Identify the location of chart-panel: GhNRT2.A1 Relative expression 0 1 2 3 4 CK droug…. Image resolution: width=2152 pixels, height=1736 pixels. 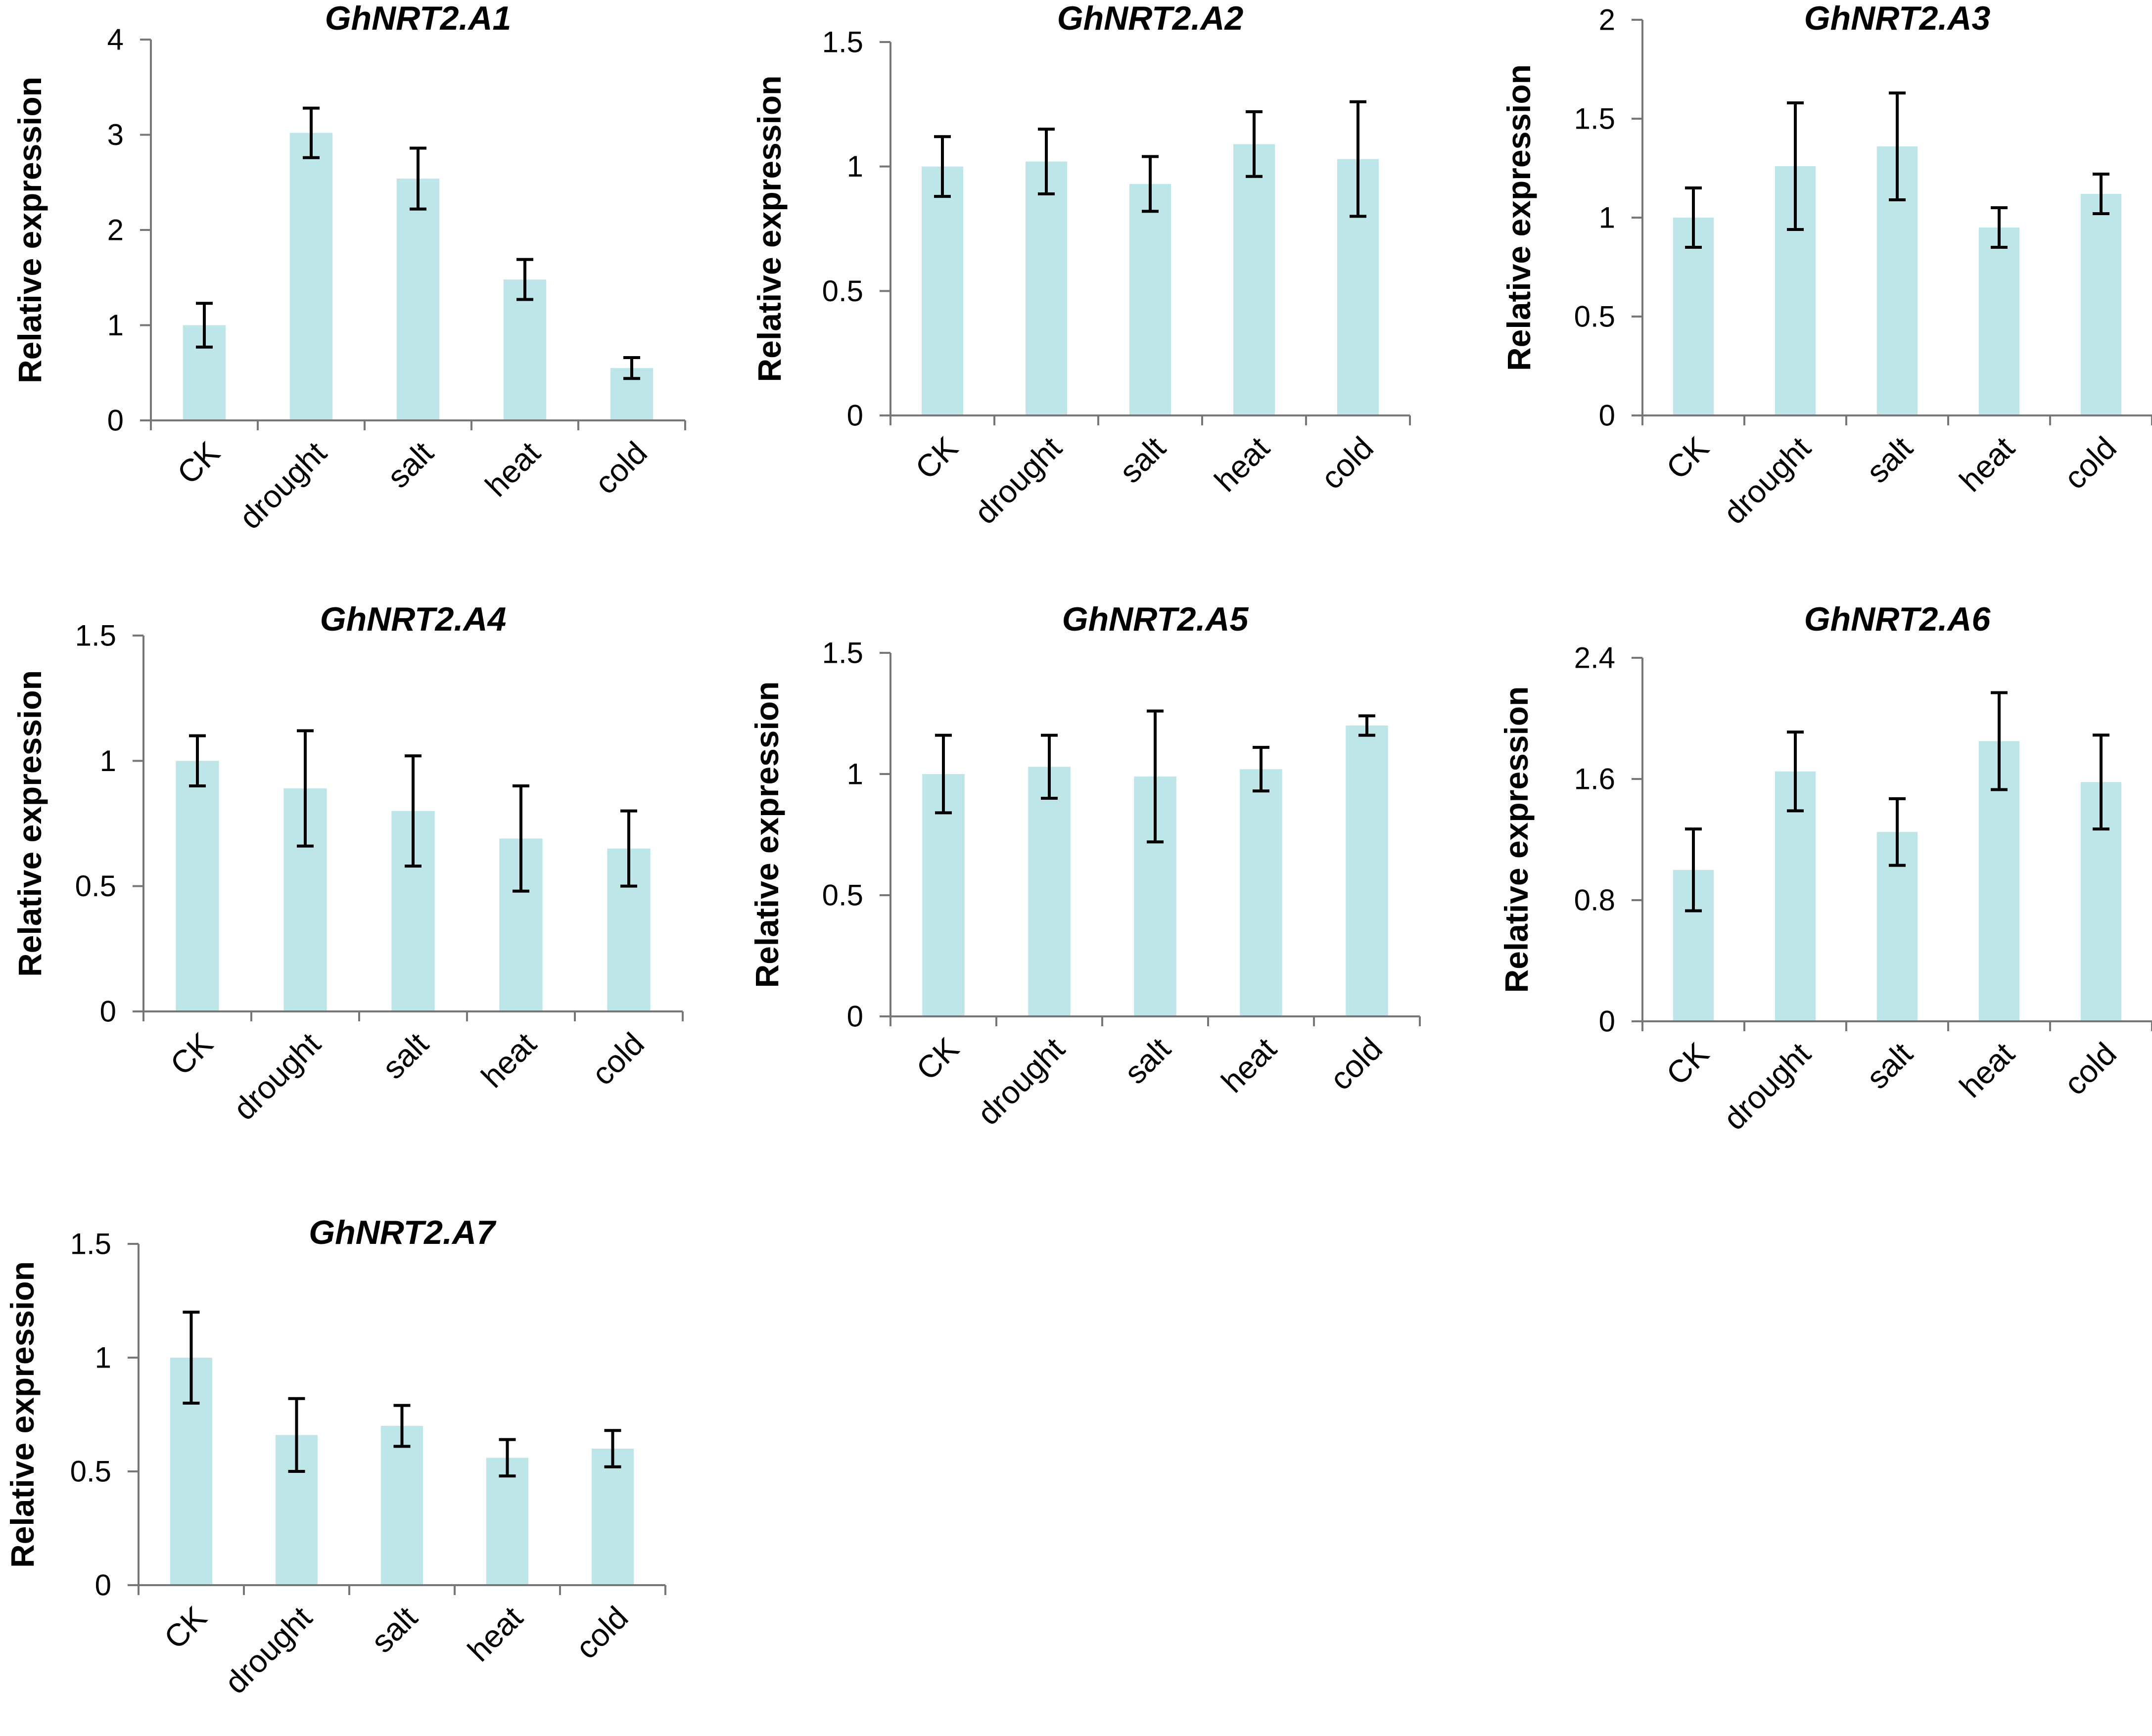
(348, 268).